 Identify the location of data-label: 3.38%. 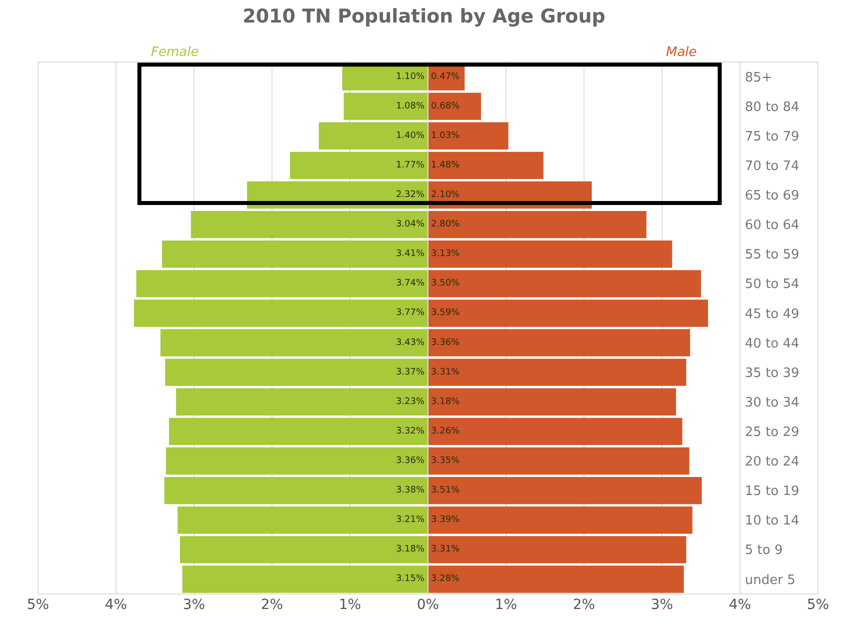
(410, 491).